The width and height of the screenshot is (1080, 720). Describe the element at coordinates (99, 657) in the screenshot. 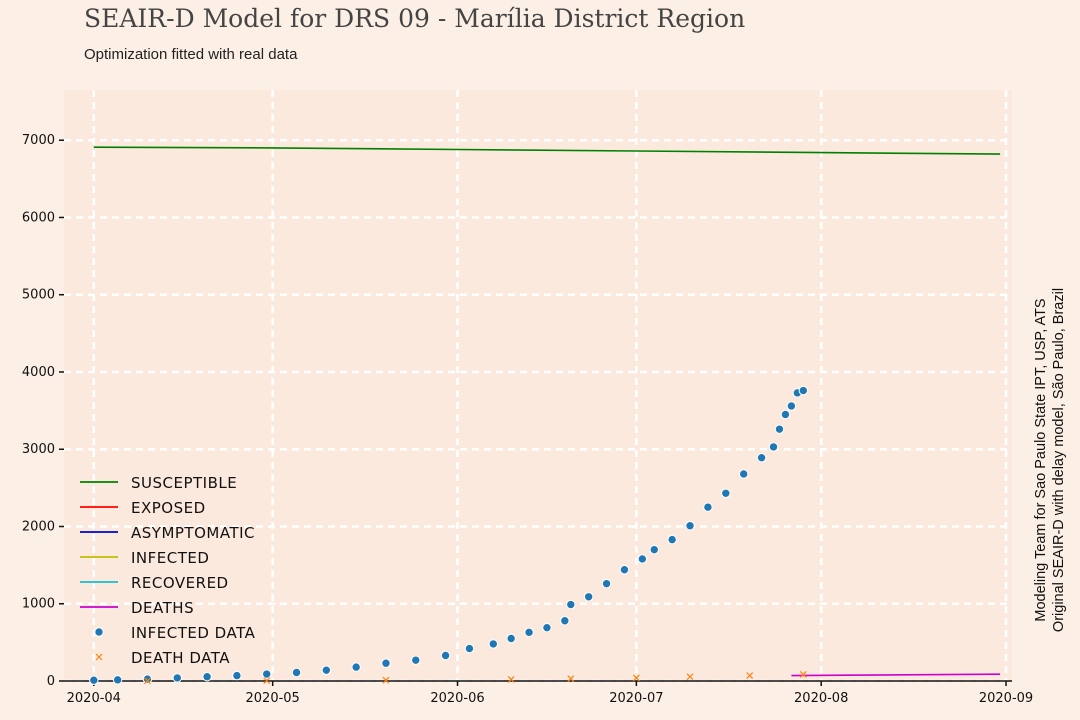

I see `legend-swatch-death-data` at that location.